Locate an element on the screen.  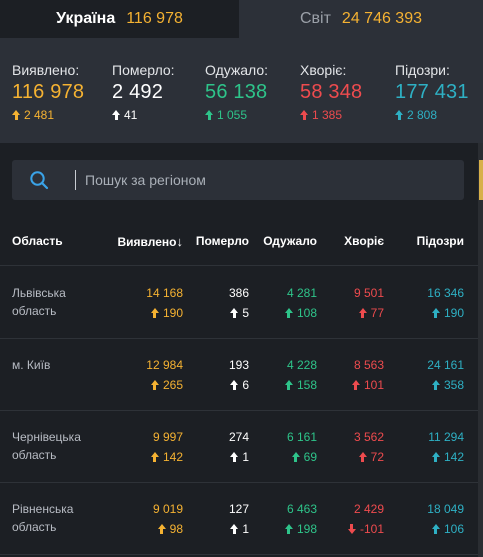
search-input is located at coordinates (270, 180).